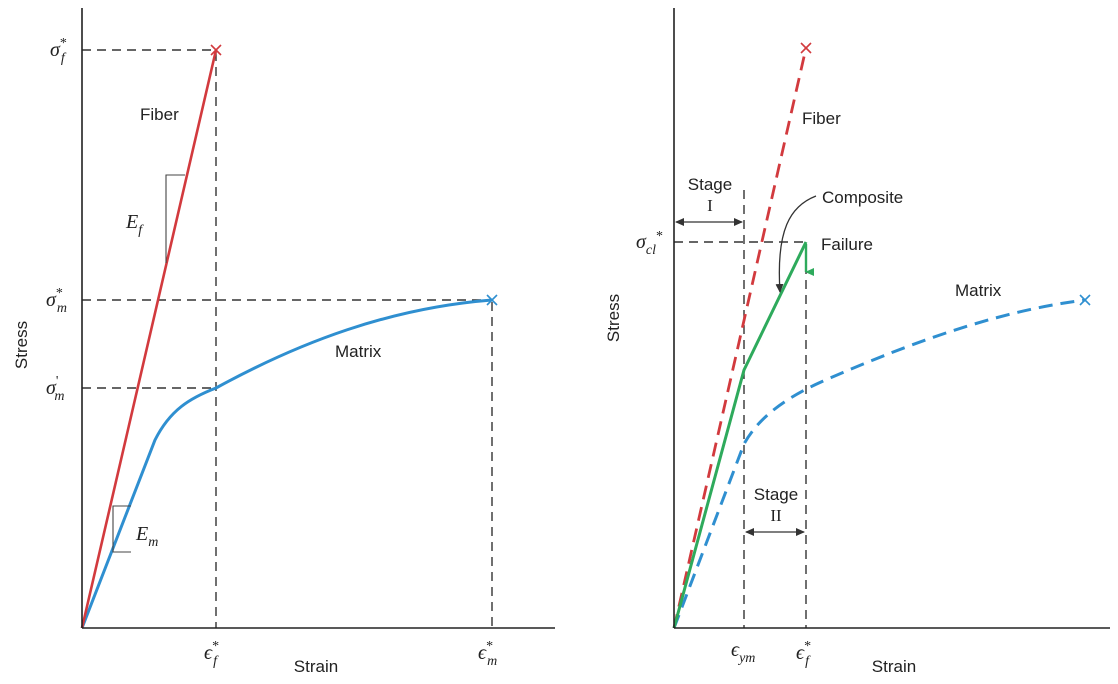 The width and height of the screenshot is (1118, 684). I want to click on fiber-modulus-label: Ef, so click(134, 224).